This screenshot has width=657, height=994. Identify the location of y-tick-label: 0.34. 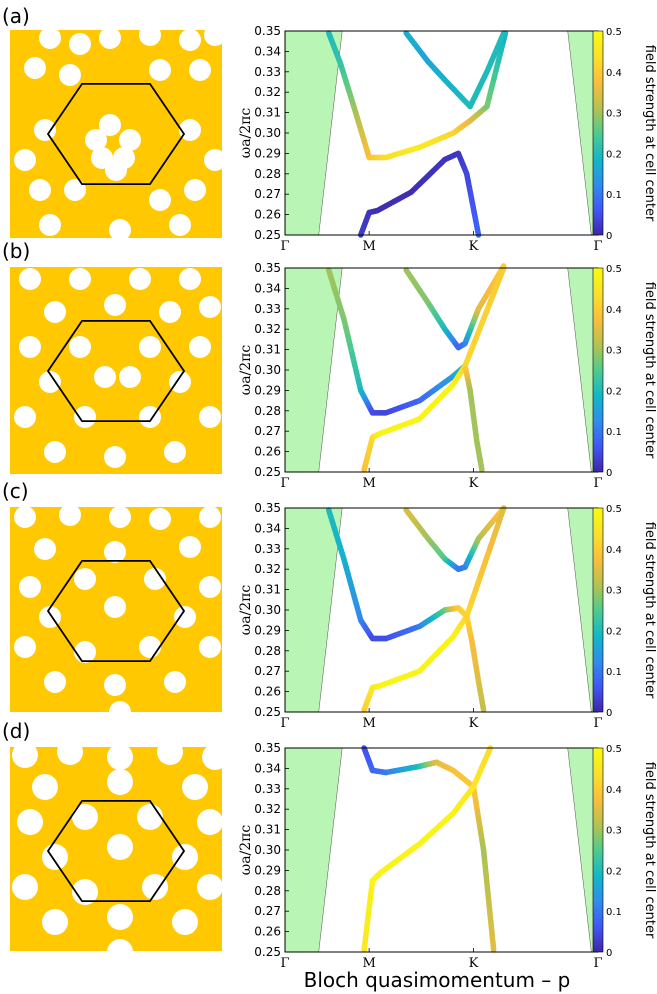
(267, 528).